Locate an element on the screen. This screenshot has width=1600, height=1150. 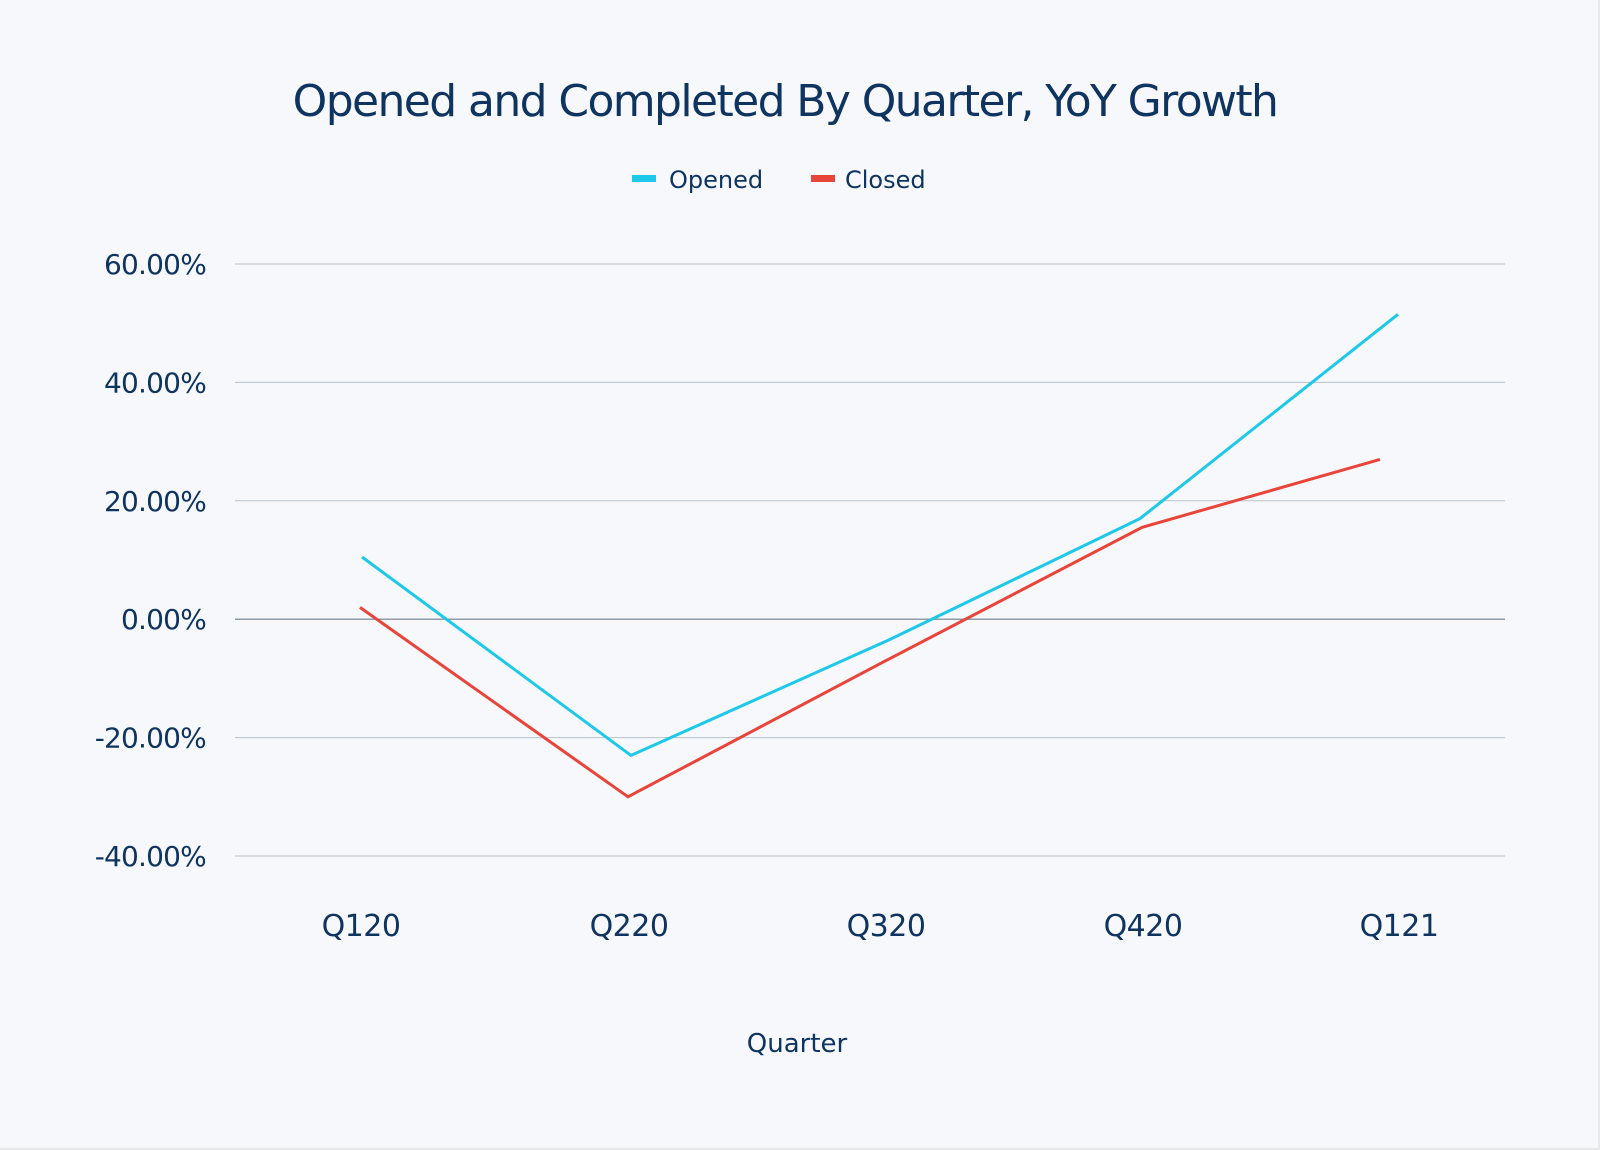
x-tick-label: Q420 is located at coordinates (1143, 926).